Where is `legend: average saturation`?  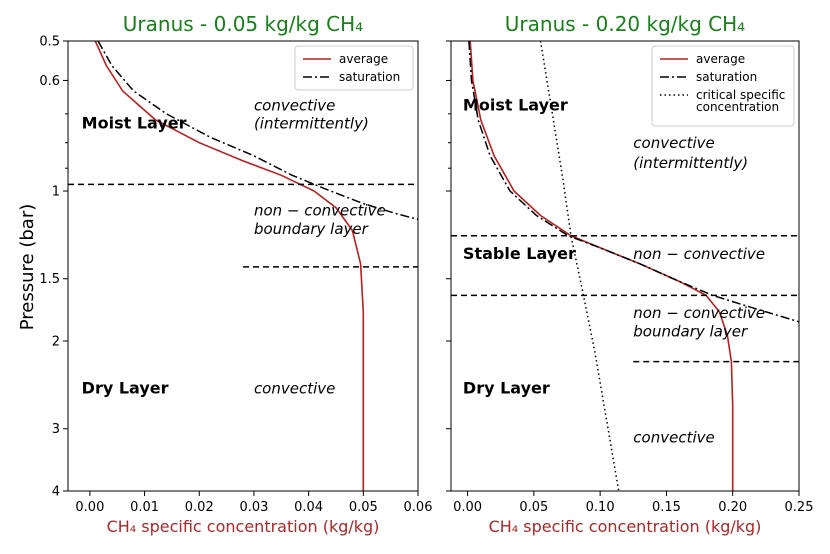 legend: average saturation is located at coordinates (354, 68).